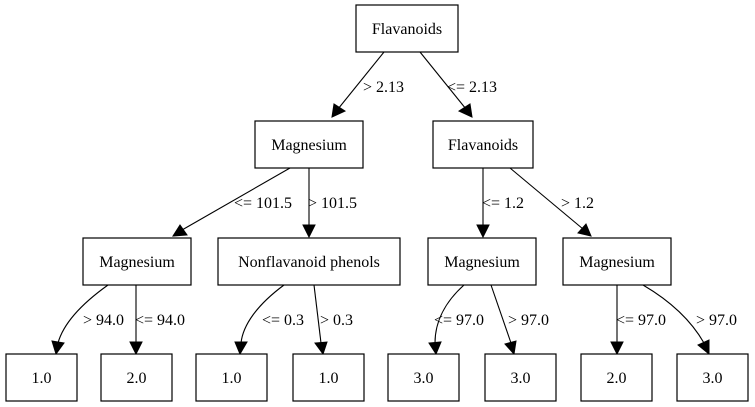 This screenshot has height=407, width=755. I want to click on node-leaf-3: 1.0, so click(231, 377).